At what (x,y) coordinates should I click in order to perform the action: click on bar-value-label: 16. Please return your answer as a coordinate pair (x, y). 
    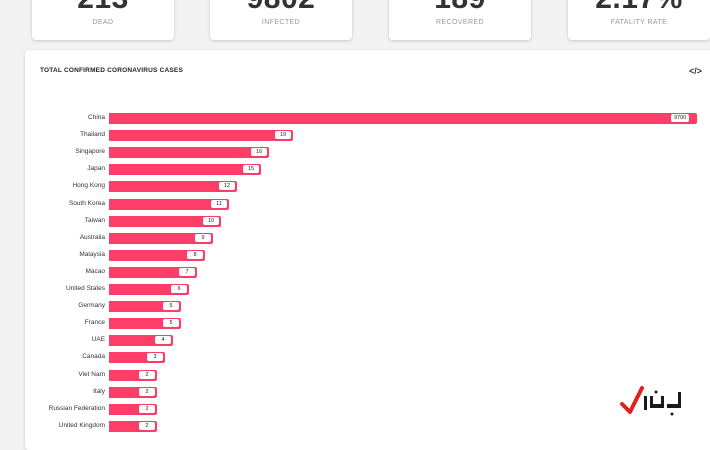
    Looking at the image, I should click on (259, 152).